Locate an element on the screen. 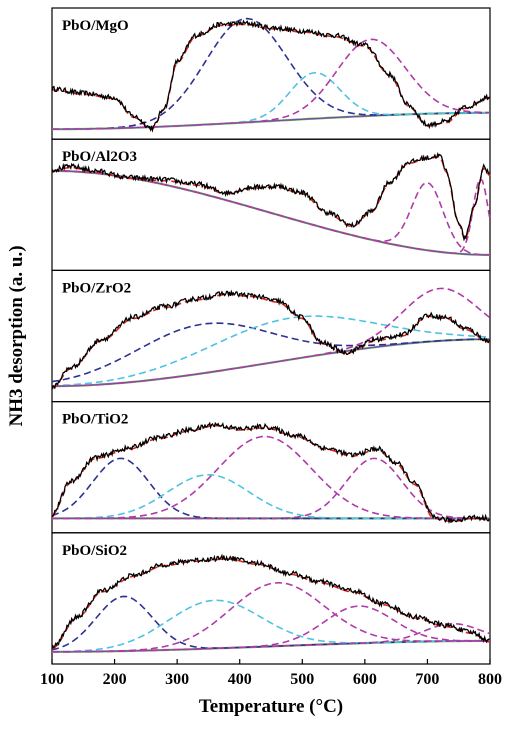 The image size is (507, 736). x-tick-label: 600 is located at coordinates (365, 679).